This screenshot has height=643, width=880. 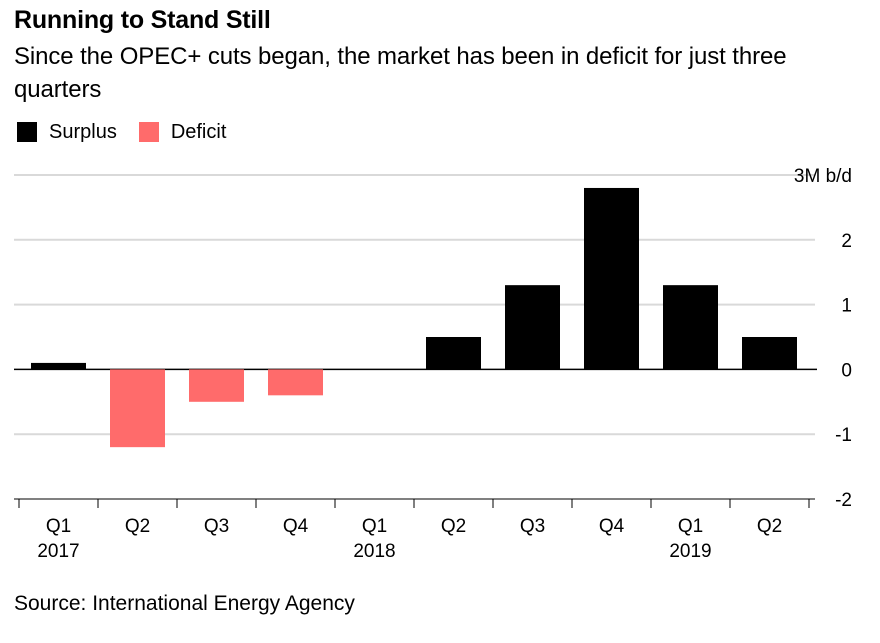 I want to click on y-tick-label: 0, so click(x=846, y=370).